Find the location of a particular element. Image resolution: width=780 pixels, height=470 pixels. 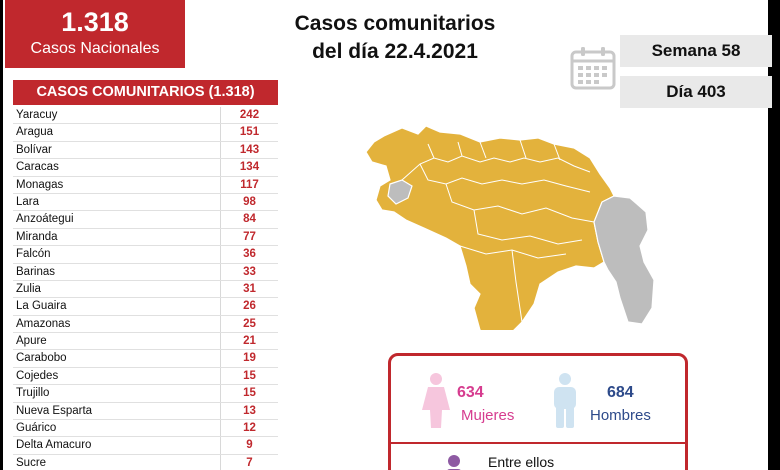

male-count: 684 is located at coordinates (620, 392).